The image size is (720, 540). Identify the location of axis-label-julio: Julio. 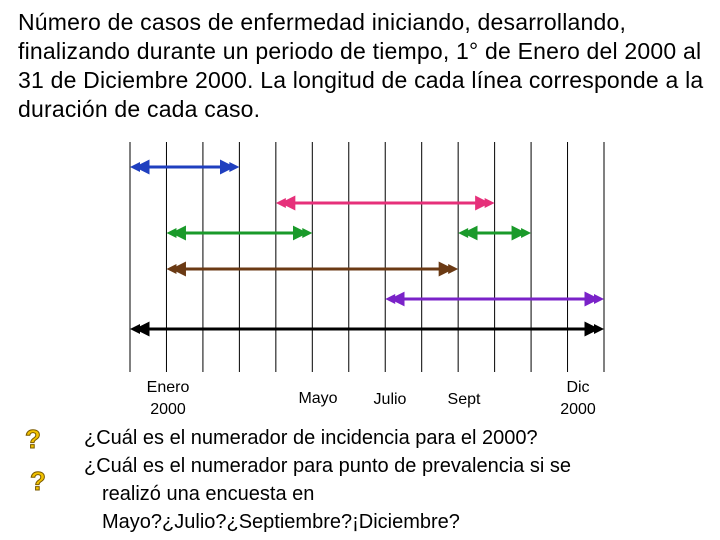
(390, 399).